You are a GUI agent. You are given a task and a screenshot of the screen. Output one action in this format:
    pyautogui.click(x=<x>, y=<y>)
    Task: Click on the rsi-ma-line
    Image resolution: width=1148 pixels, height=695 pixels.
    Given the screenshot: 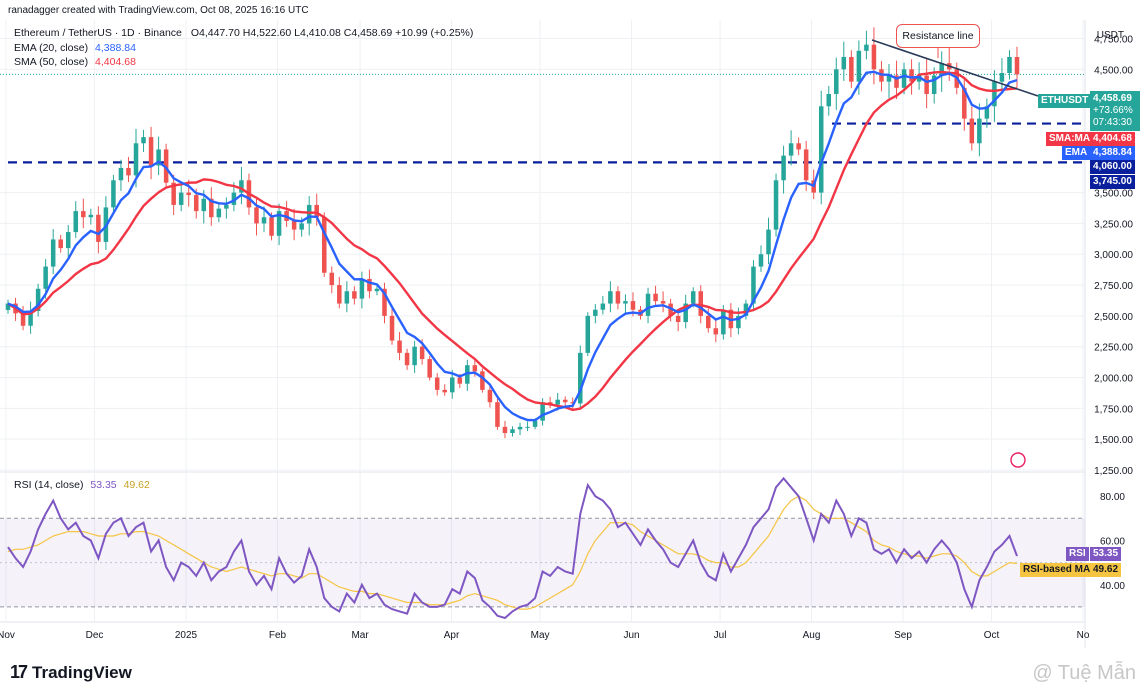 What is the action you would take?
    pyautogui.click(x=512, y=552)
    